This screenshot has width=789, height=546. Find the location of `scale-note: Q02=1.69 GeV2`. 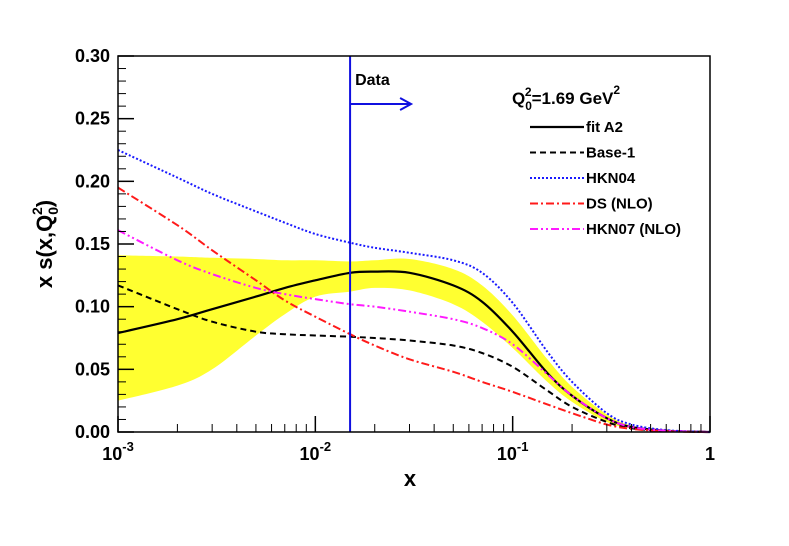

scale-note: Q02=1.69 GeV2 is located at coordinates (566, 98).